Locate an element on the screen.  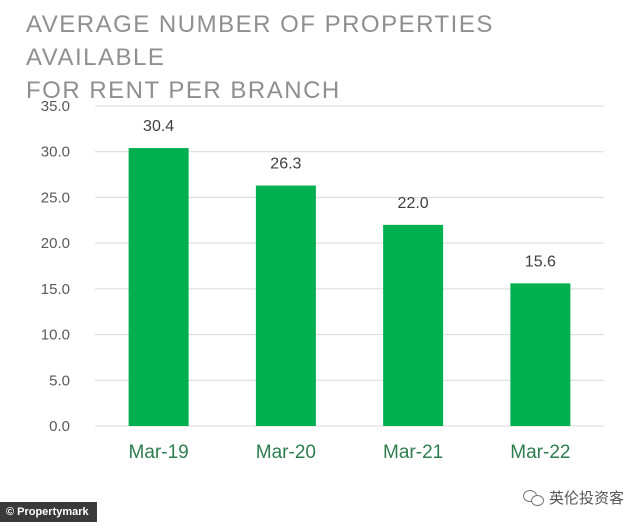
y-tick-label: 20.0 is located at coordinates (55, 243).